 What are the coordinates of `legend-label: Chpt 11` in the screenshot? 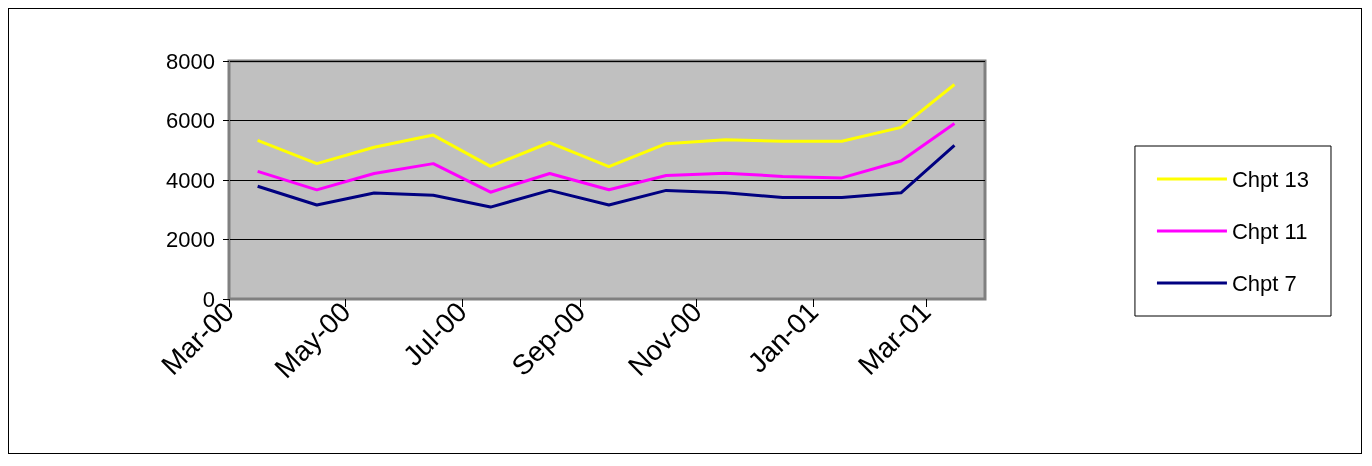 It's located at (1269, 231).